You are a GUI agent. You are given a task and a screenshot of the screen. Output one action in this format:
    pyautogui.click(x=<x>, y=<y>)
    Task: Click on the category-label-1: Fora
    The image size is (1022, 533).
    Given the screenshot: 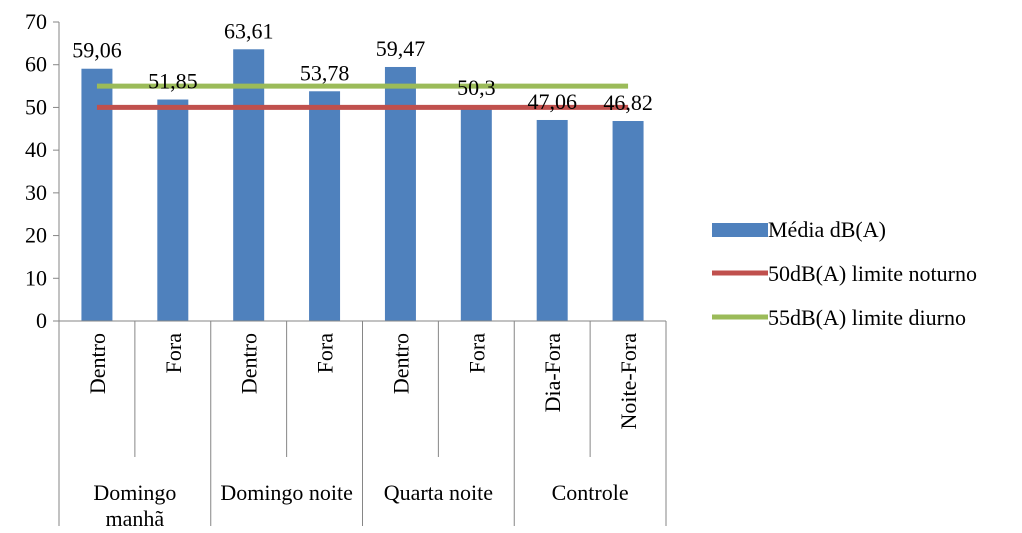 What is the action you would take?
    pyautogui.click(x=173, y=353)
    